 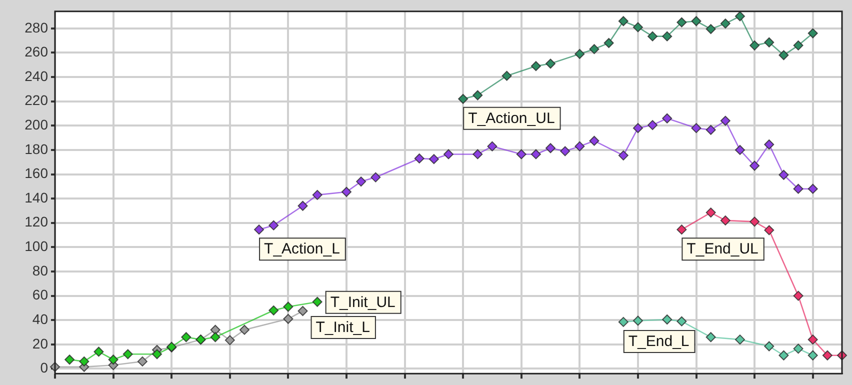 I want to click on y-tick-label: 140, so click(x=36, y=197).